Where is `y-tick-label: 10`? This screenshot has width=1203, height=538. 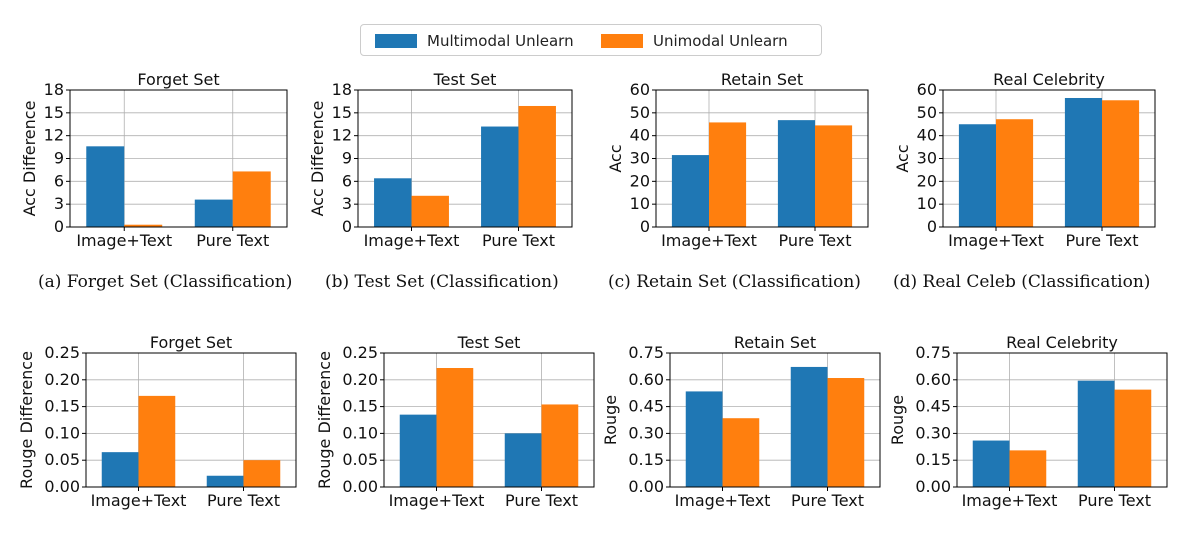 y-tick-label: 10 is located at coordinates (640, 203).